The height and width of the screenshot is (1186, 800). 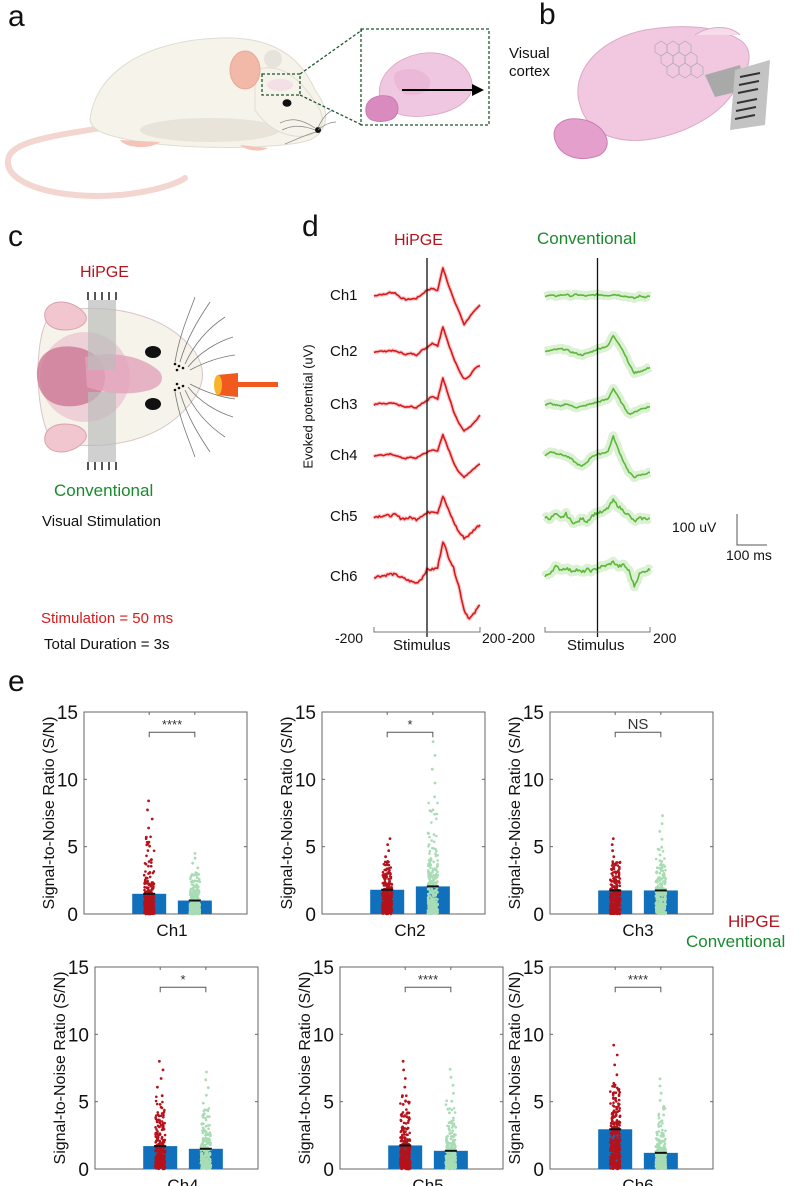 I want to click on y-axis-label: Signal-to-Noise Ratio (S/N), so click(x=515, y=813).